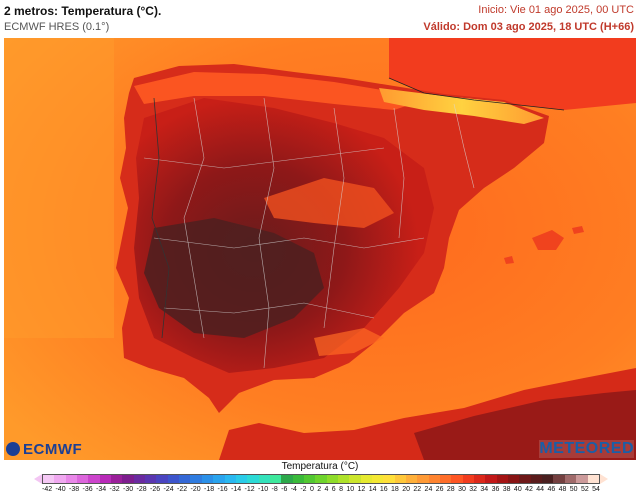 Image resolution: width=640 pixels, height=499 pixels. I want to click on legend-tick: 14, so click(372, 489).